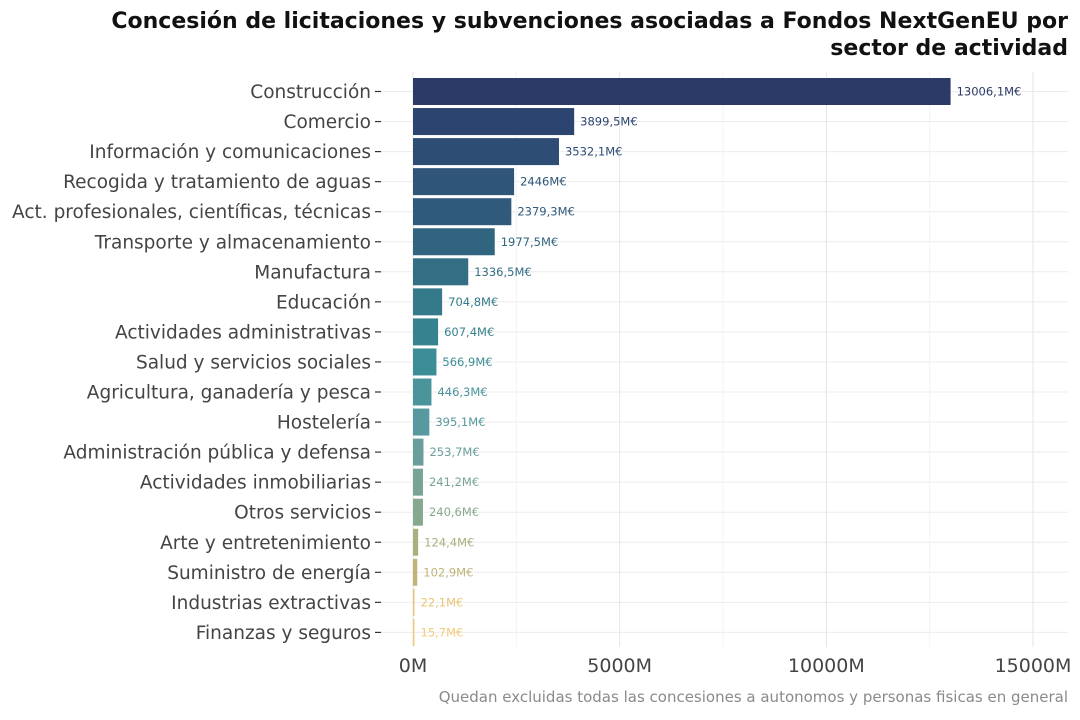 Image resolution: width=1080 pixels, height=720 pixels. What do you see at coordinates (217, 182) in the screenshot?
I see `y-tick-label: Recogida y tratamiento de aguas` at bounding box center [217, 182].